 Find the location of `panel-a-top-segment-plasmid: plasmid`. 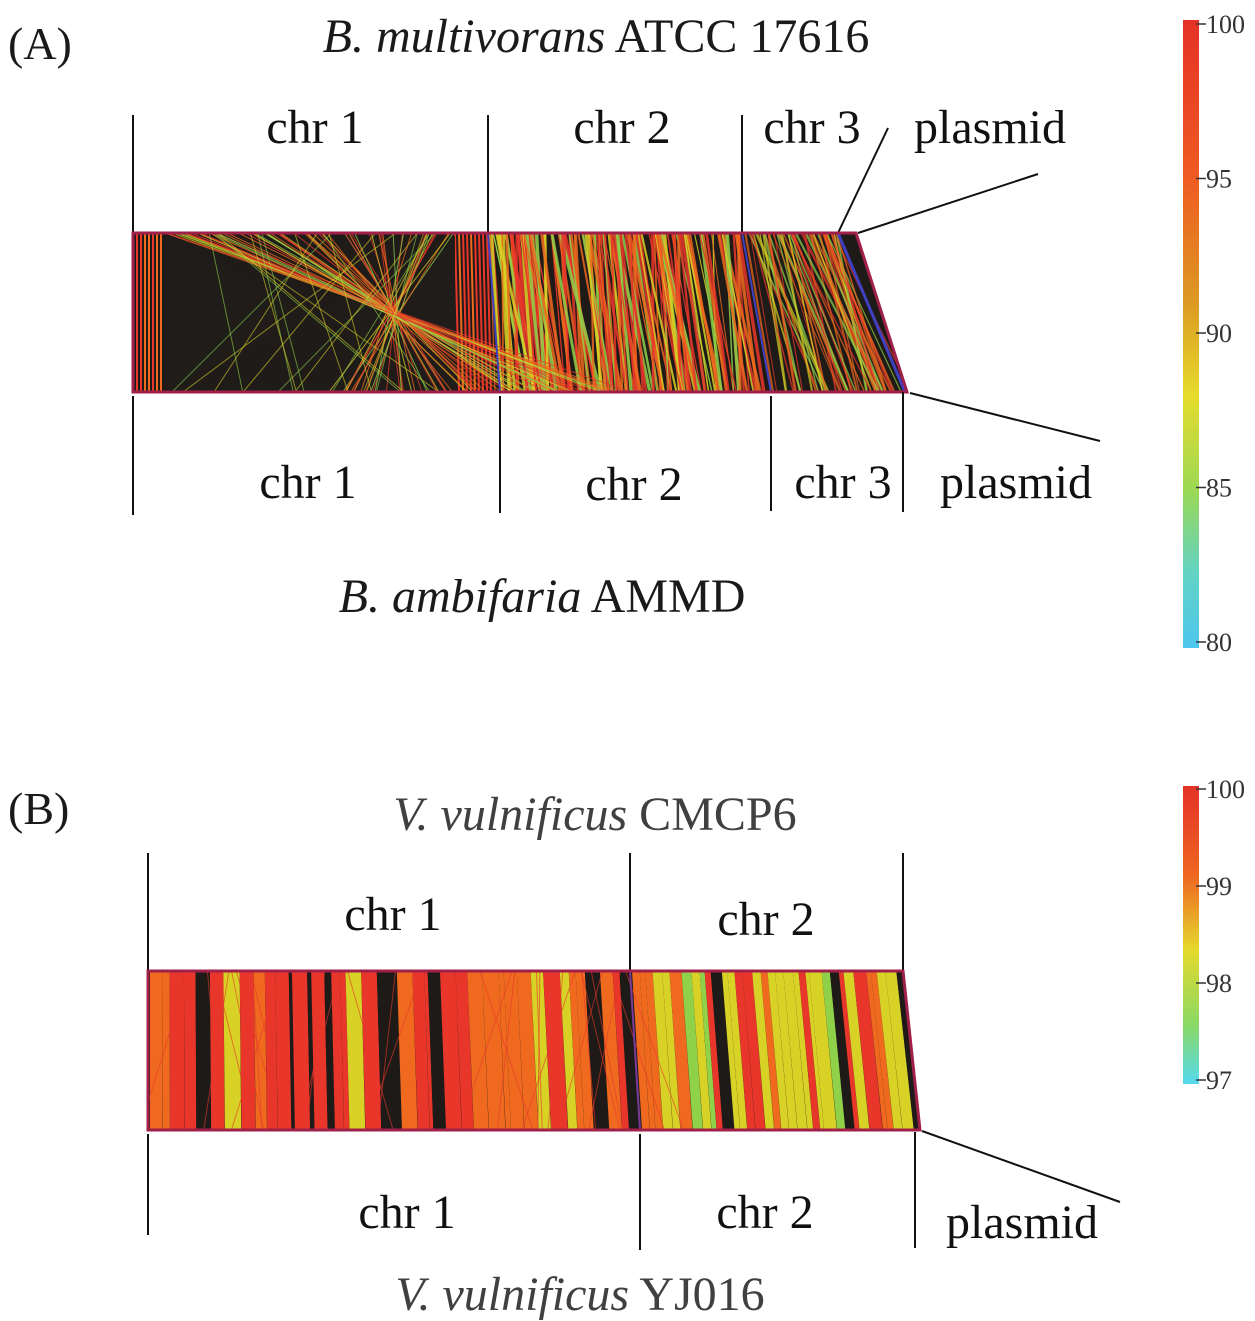

panel-a-top-segment-plasmid: plasmid is located at coordinates (990, 127).